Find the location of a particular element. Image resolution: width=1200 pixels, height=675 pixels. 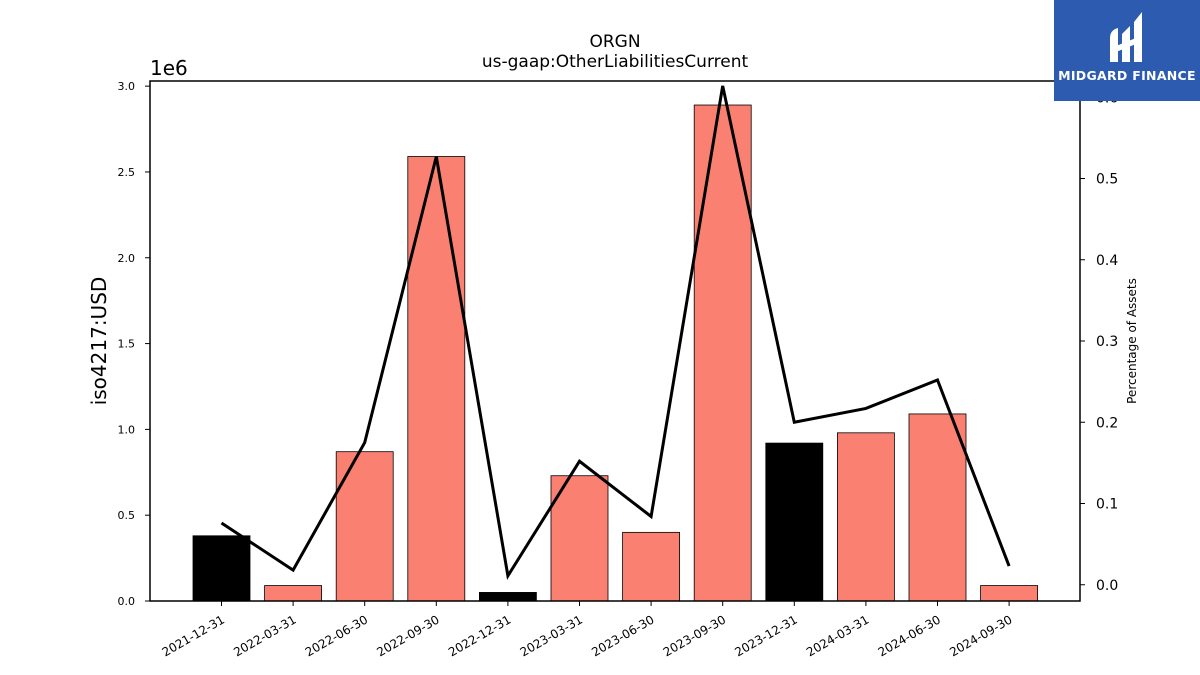

x-tick-label: 2021-12-31 is located at coordinates (193, 635).